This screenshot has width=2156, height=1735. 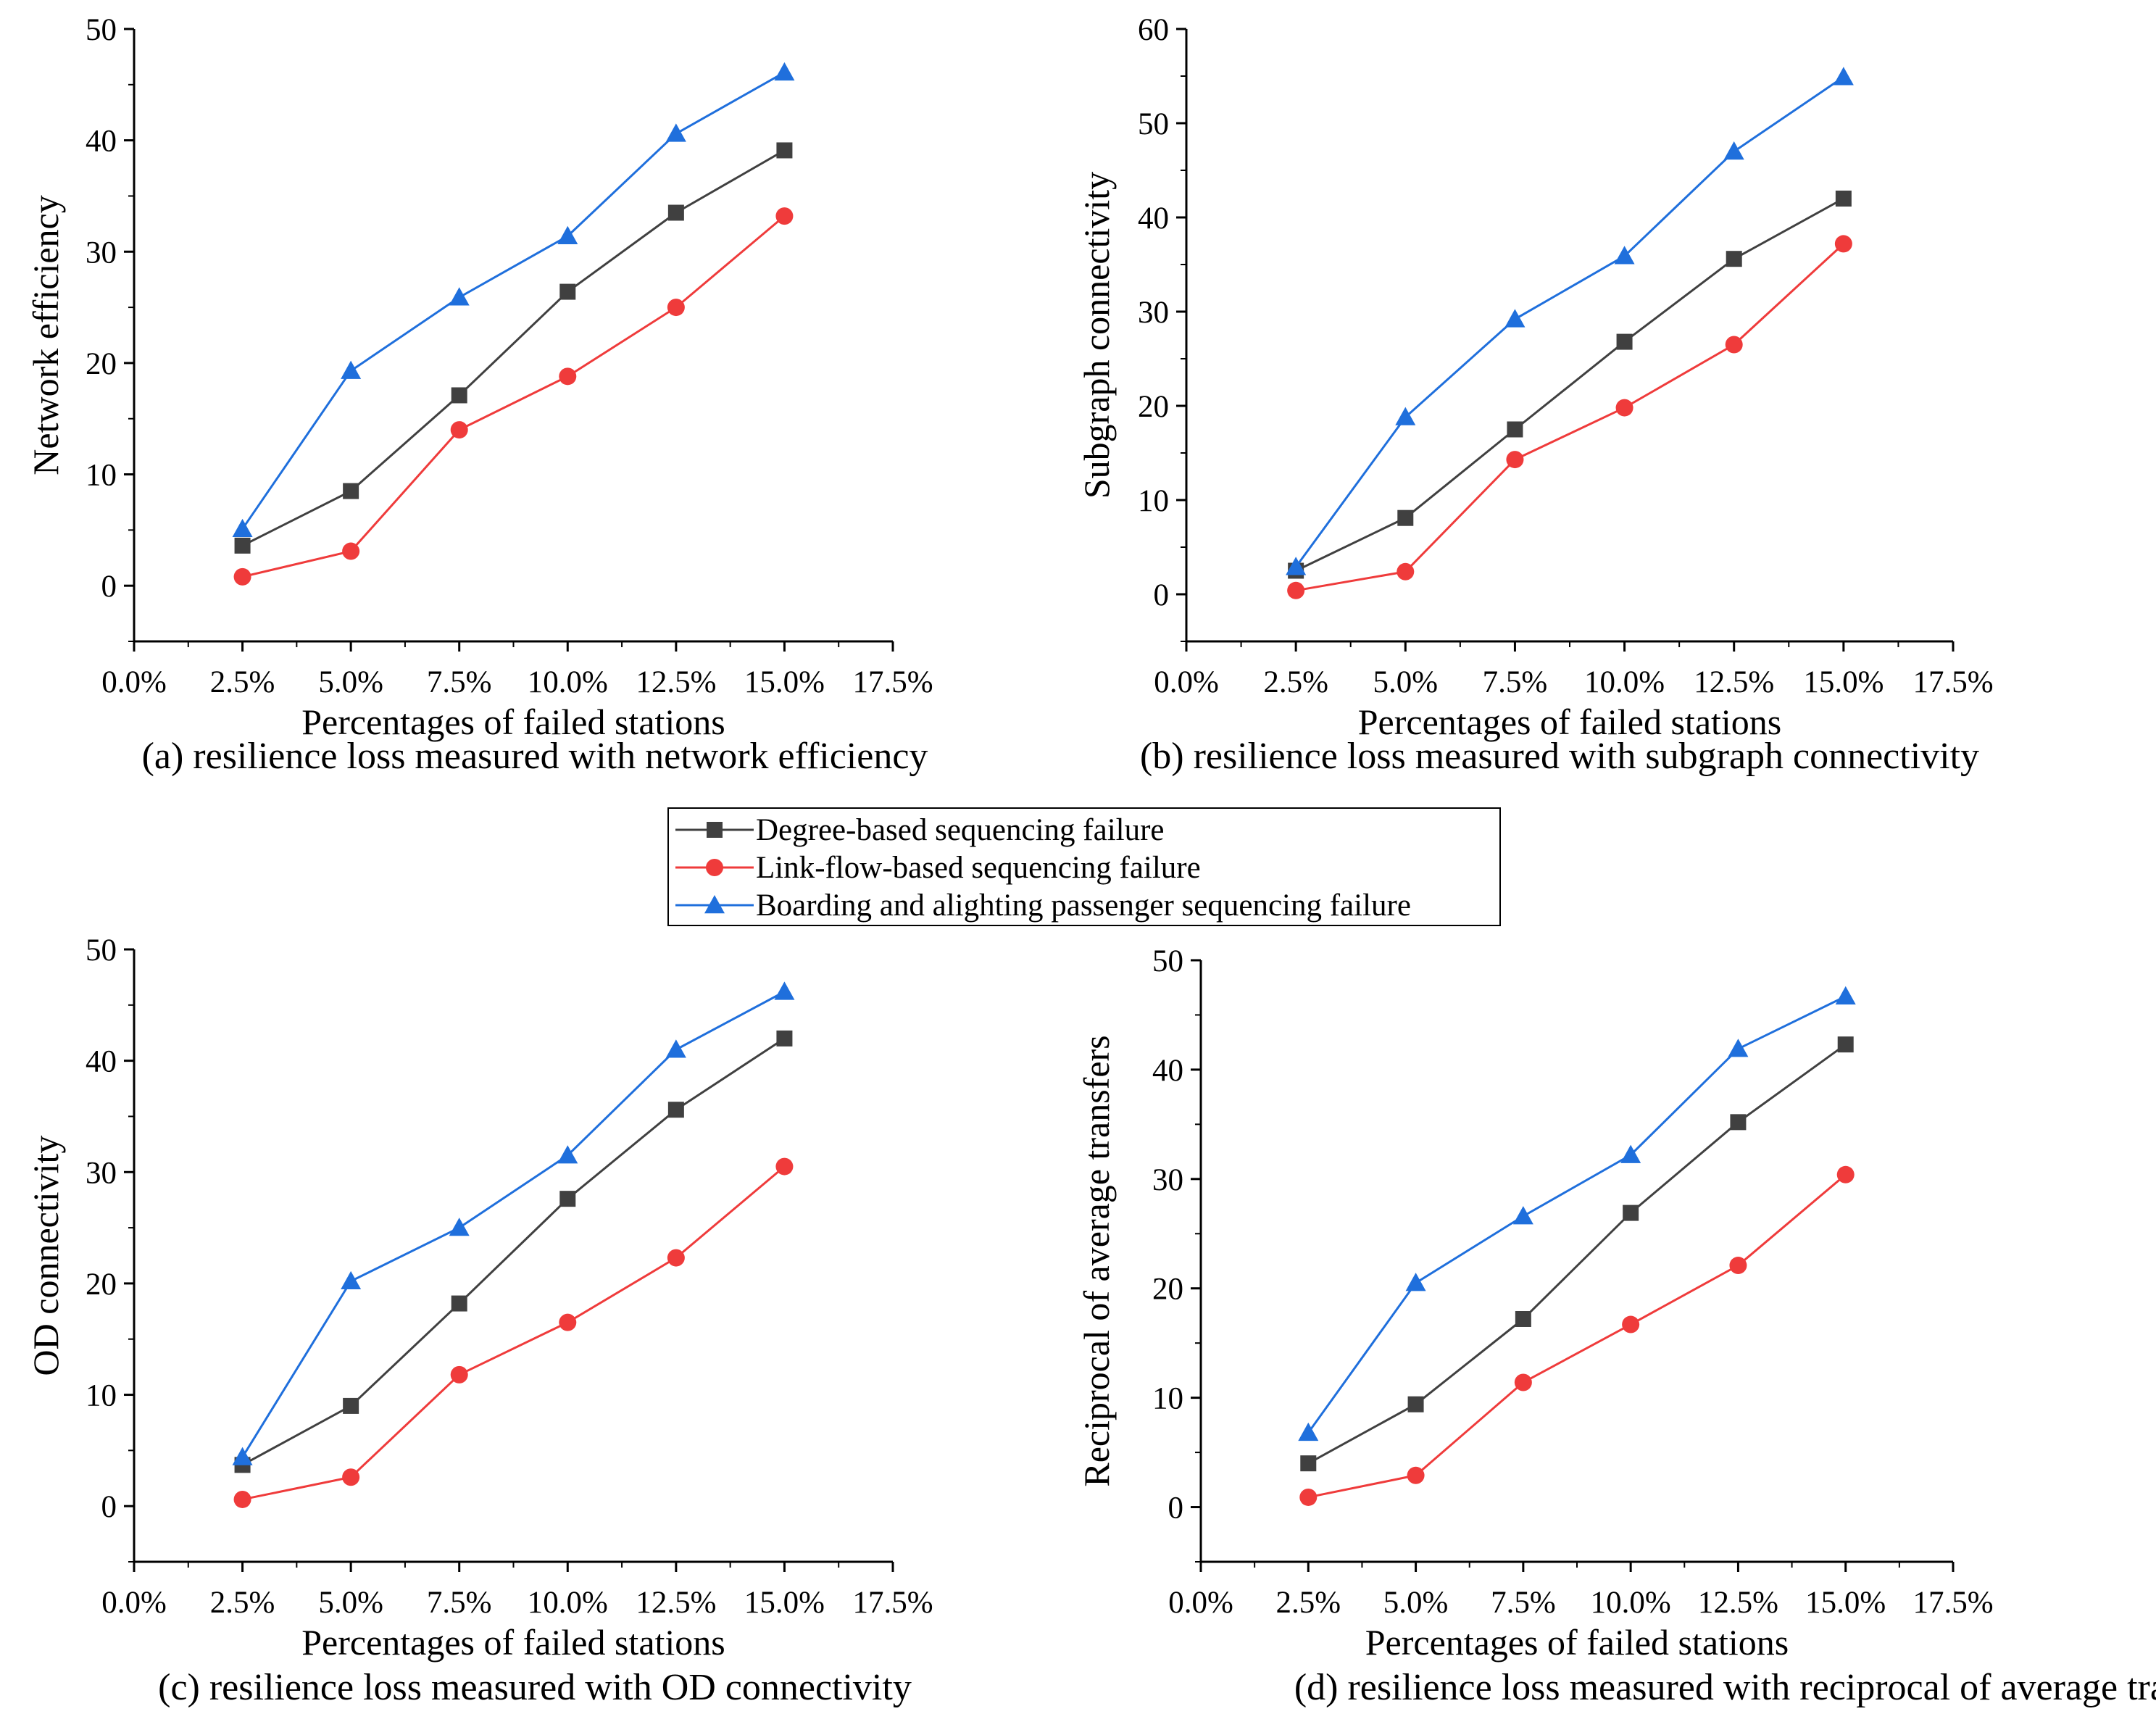 I want to click on y-tick-label: 60, so click(x=1153, y=30).